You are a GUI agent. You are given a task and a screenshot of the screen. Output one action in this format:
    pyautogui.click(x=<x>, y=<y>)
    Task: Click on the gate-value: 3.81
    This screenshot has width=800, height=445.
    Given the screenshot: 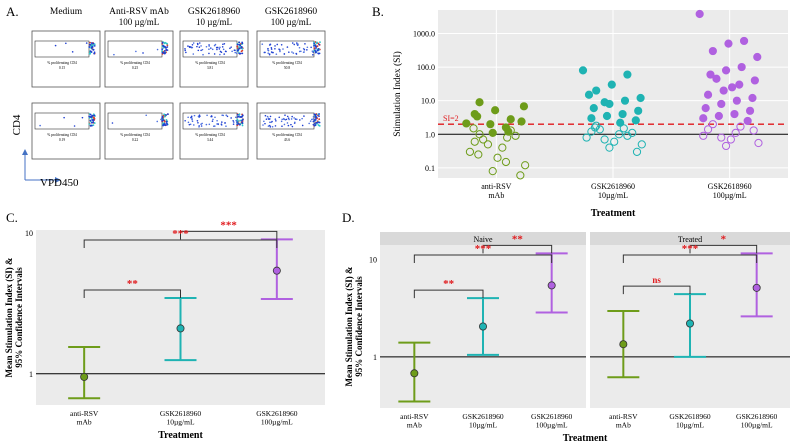 What is the action you would take?
    pyautogui.click(x=210, y=68)
    